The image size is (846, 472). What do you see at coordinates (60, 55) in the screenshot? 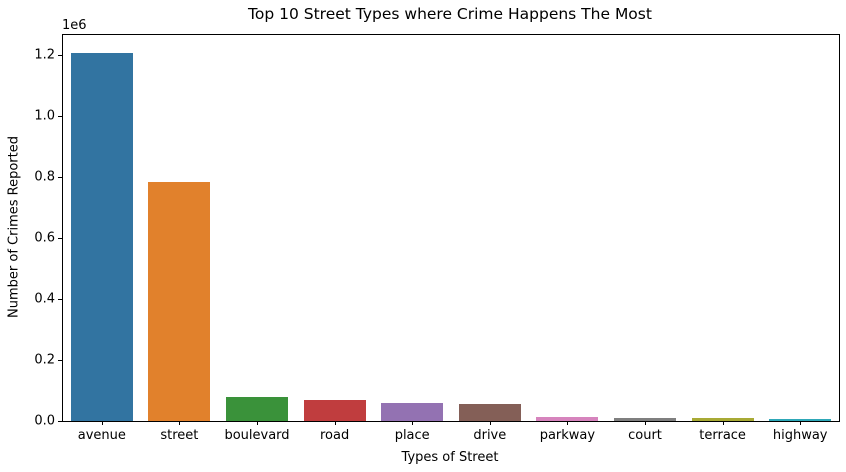
I see `y-tick-mark-1.2` at bounding box center [60, 55].